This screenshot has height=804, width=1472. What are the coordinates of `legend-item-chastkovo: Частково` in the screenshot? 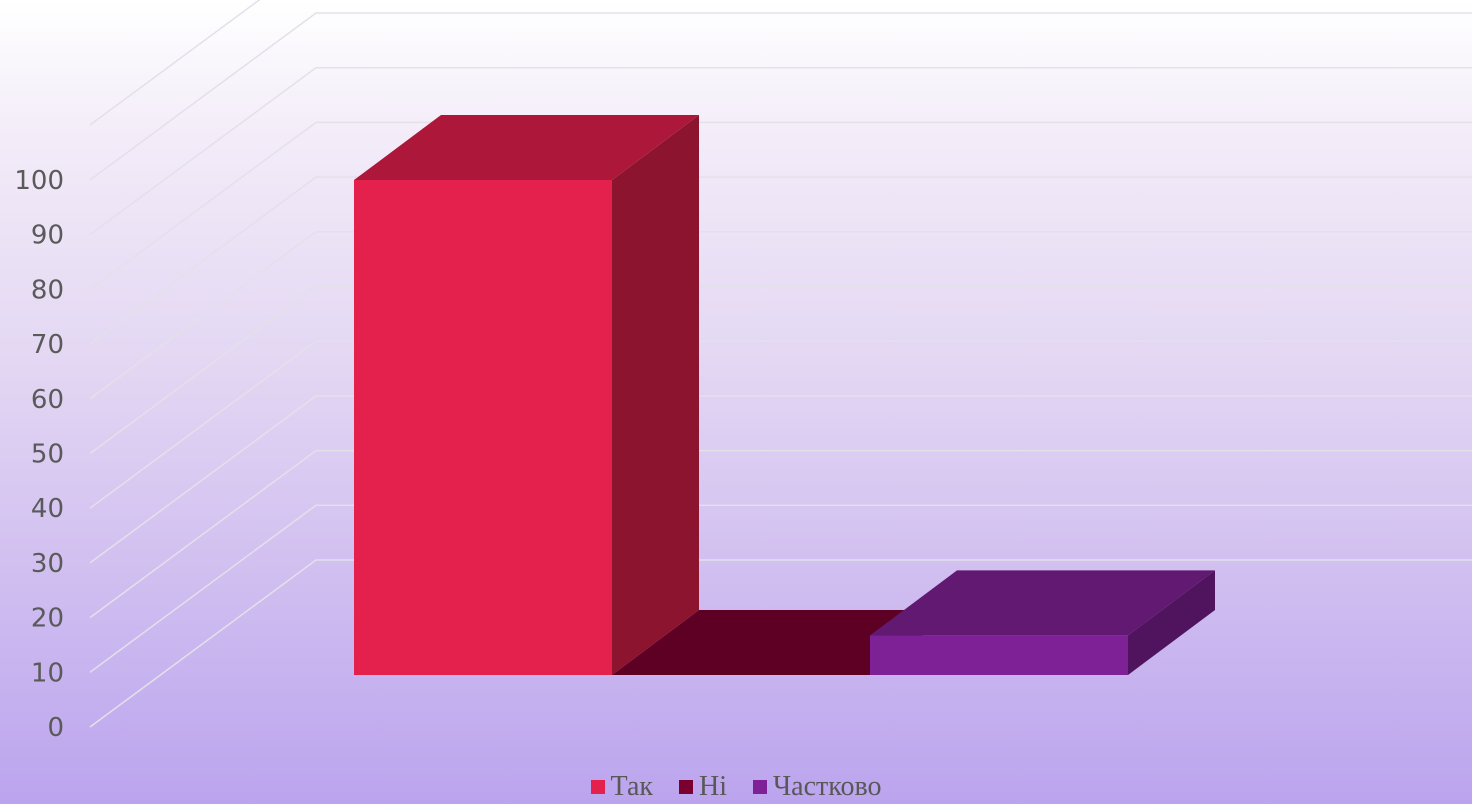 It's located at (817, 787).